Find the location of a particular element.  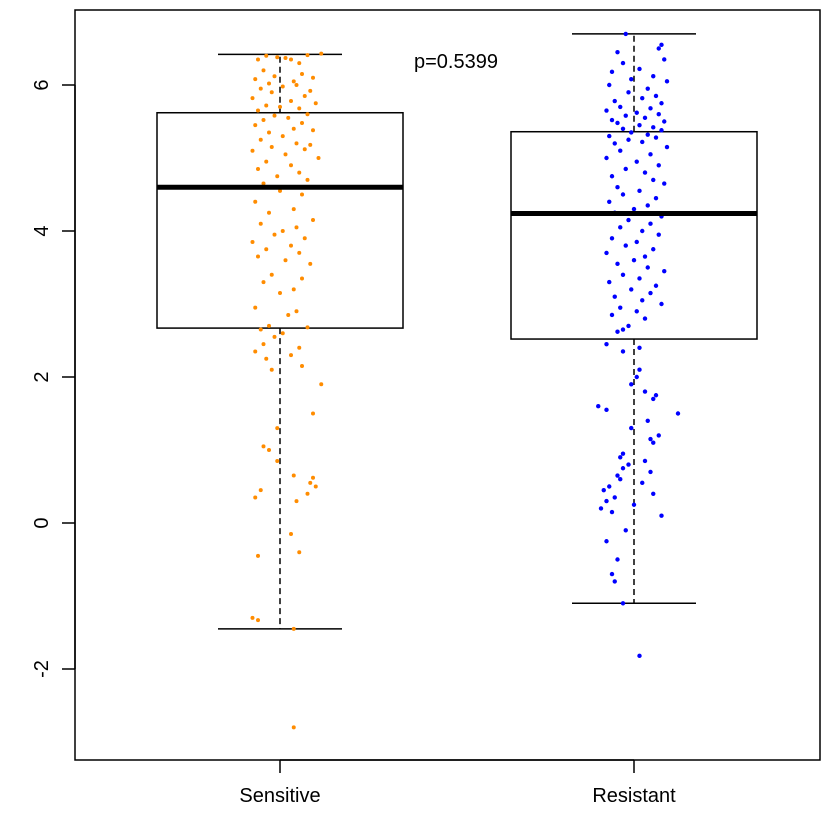

x-tick-label: Sensitive is located at coordinates (279, 796).